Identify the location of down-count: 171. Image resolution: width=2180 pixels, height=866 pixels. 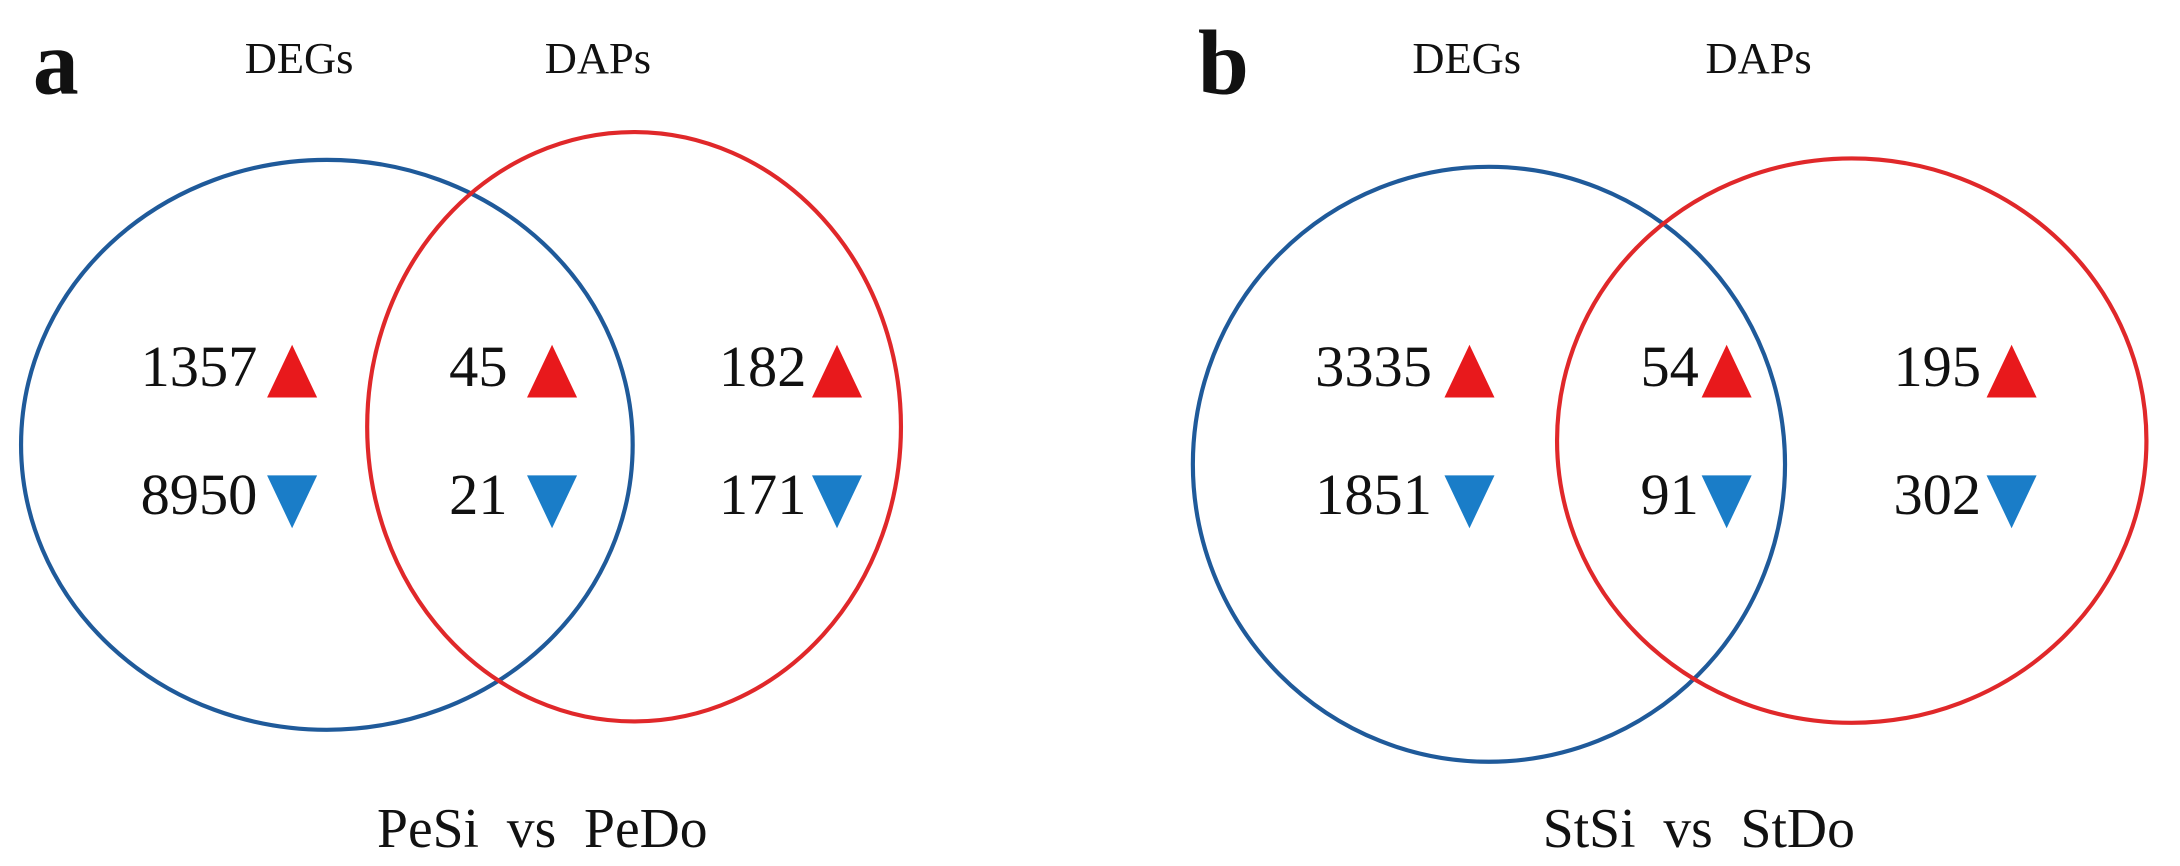
(763, 494).